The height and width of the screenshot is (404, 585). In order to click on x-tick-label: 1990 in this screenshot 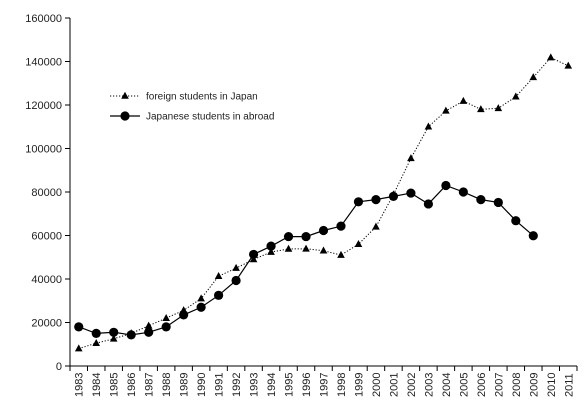, I will do `click(202, 385)`.